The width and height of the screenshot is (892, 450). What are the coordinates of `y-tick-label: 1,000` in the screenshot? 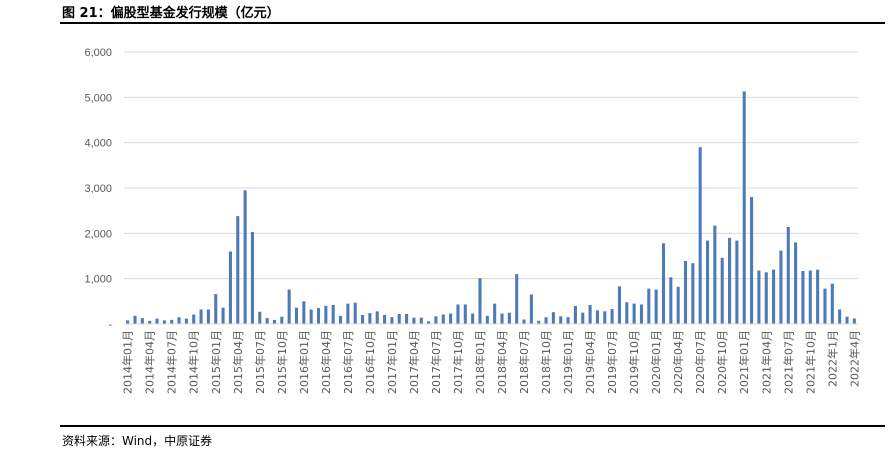 It's located at (98, 280).